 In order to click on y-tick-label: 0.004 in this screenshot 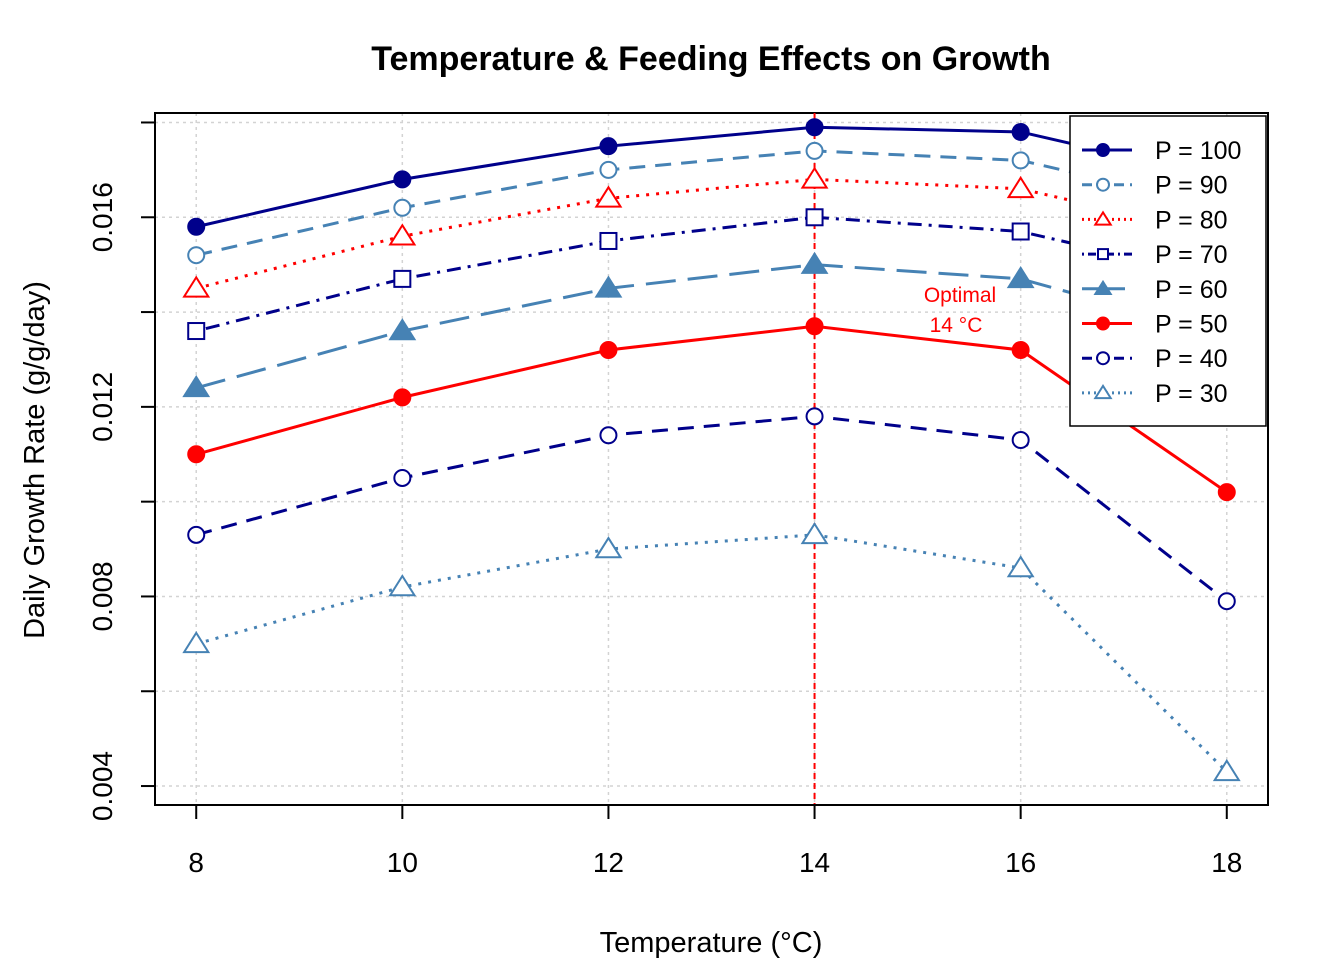, I will do `click(102, 786)`.